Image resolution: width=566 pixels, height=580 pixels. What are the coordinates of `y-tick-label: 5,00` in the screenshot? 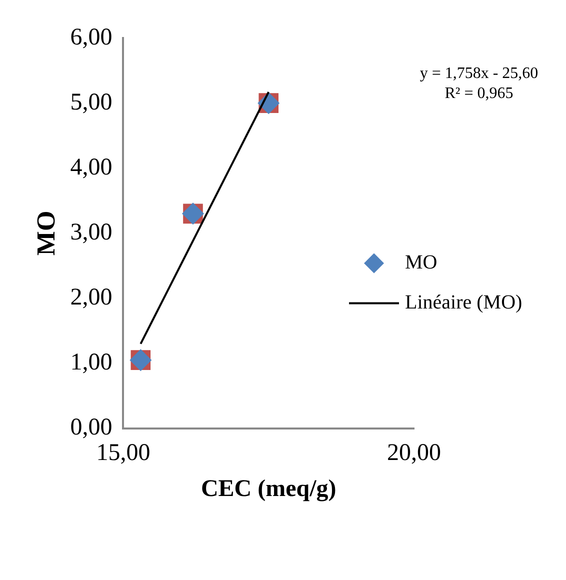 It's located at (91, 102).